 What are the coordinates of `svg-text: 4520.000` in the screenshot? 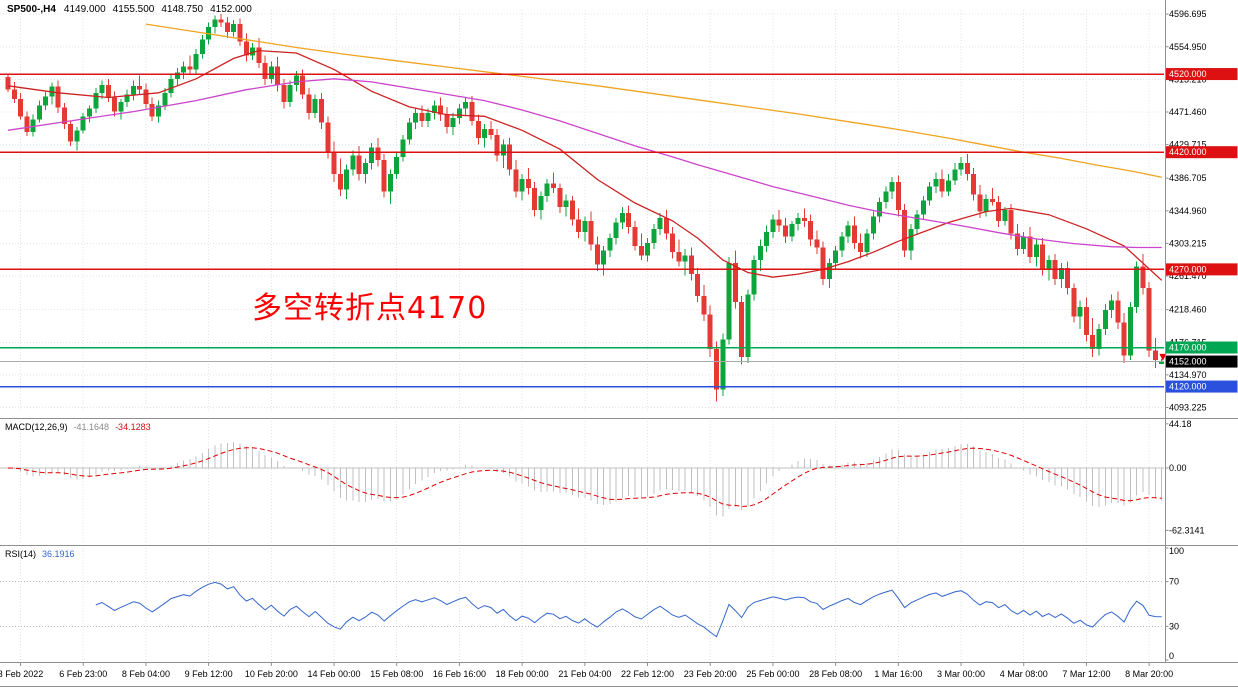 It's located at (1188, 74).